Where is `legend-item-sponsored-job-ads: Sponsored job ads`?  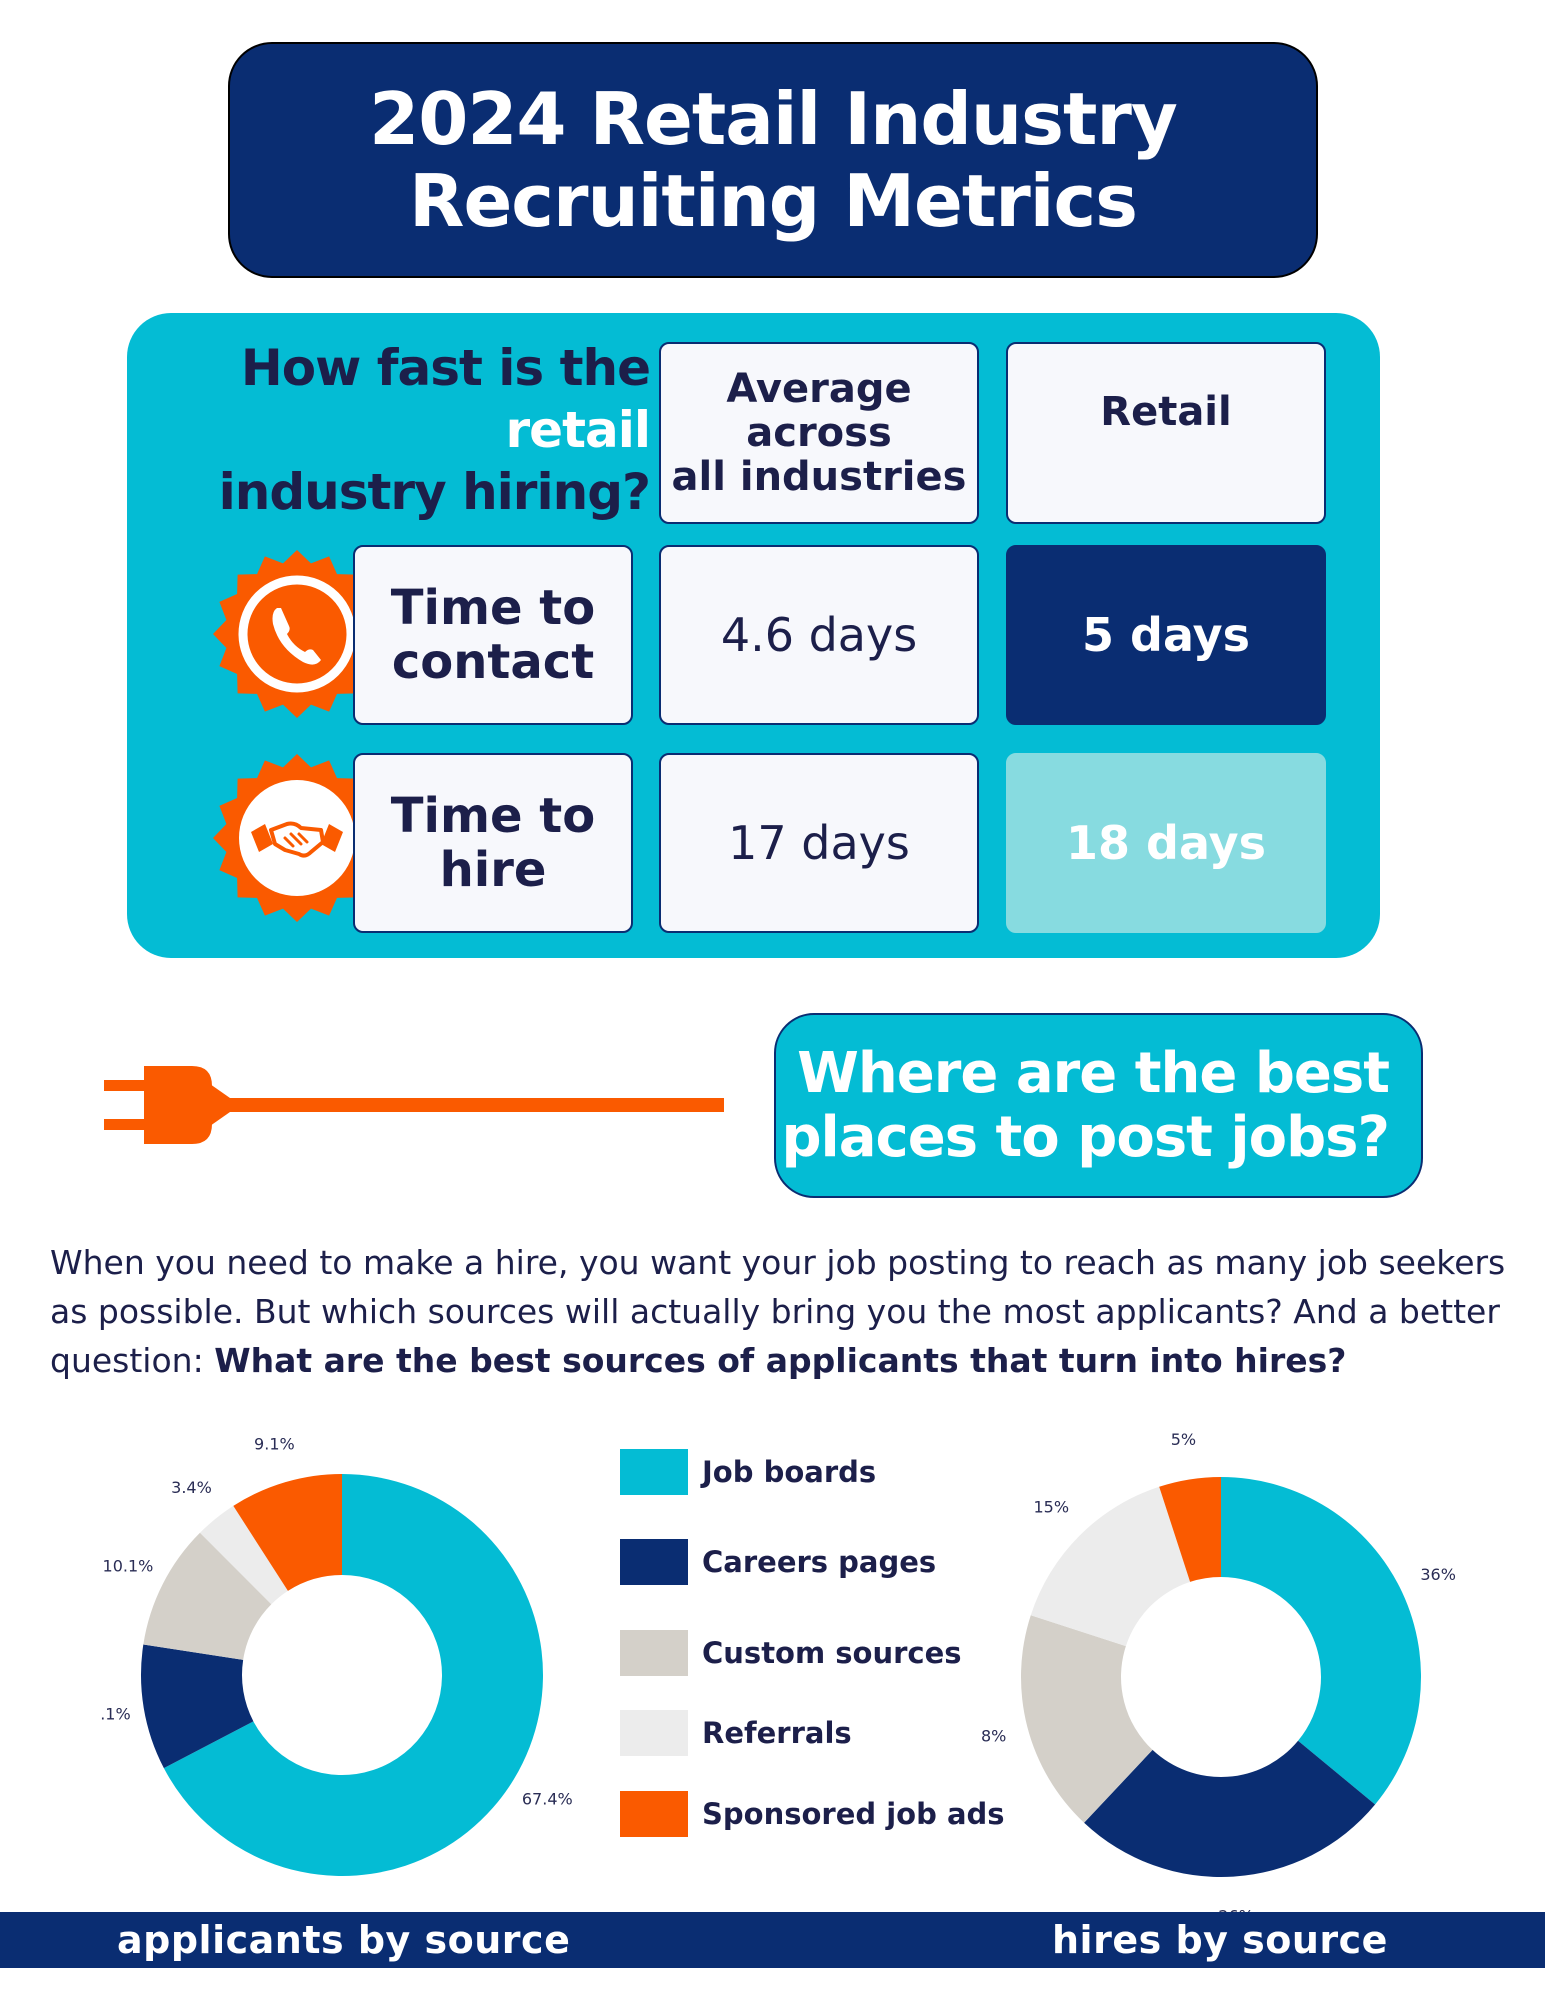
legend-item-sponsored-job-ads: Sponsored job ads is located at coordinates (812, 1814).